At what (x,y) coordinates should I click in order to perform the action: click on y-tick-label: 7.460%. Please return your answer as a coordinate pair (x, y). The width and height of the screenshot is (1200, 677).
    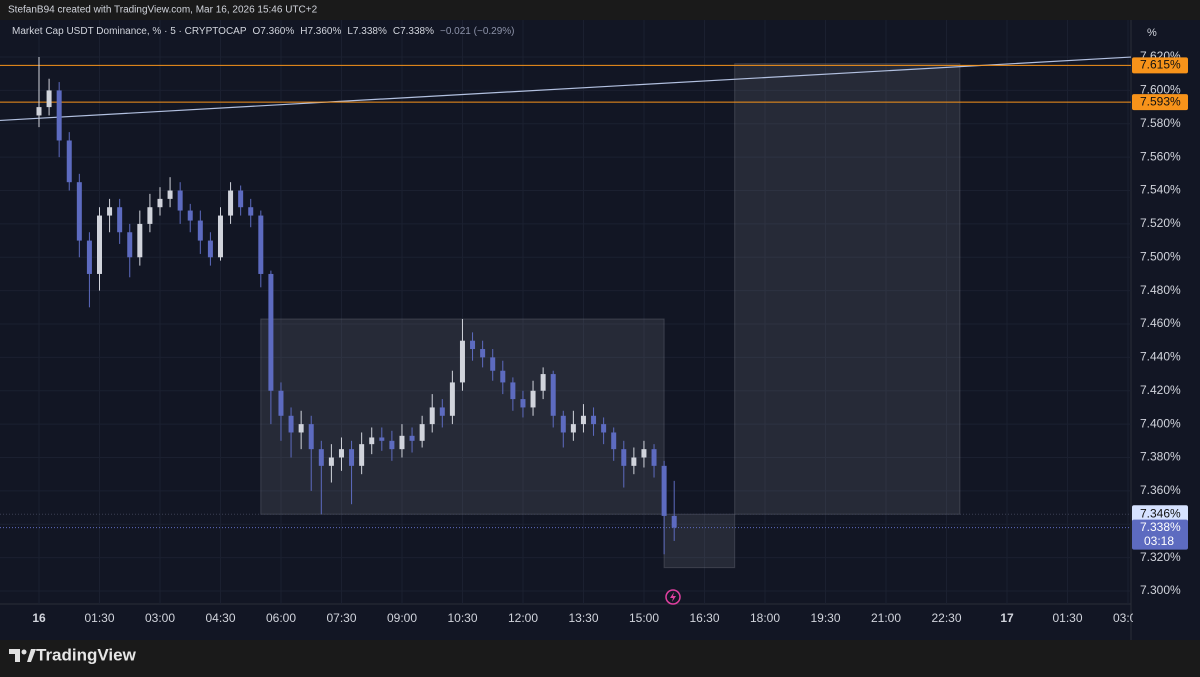
    Looking at the image, I should click on (1160, 323).